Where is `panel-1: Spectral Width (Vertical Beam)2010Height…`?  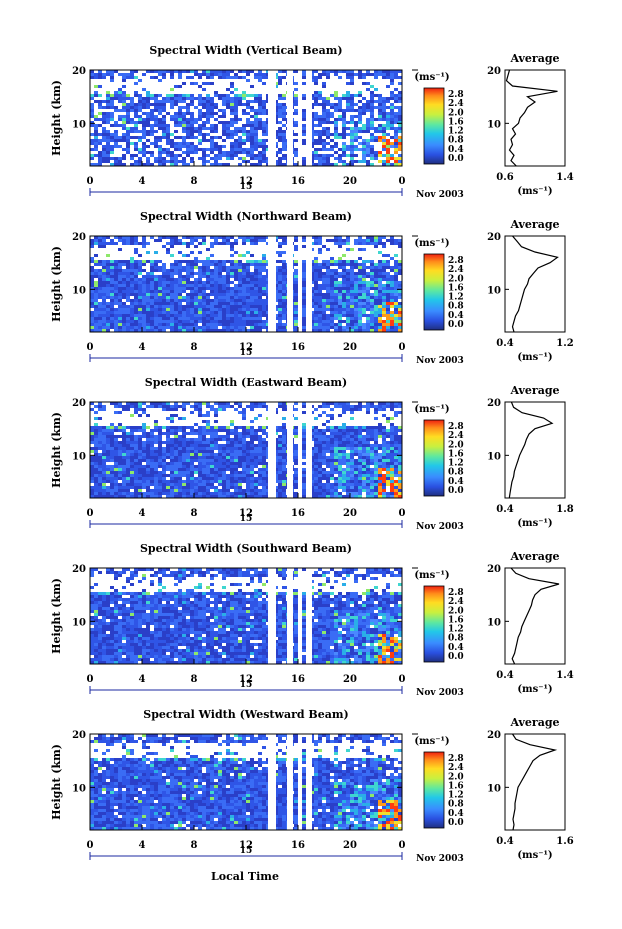
panel-1: Spectral Width (Vertical Beam)2010Height… is located at coordinates (312, 122).